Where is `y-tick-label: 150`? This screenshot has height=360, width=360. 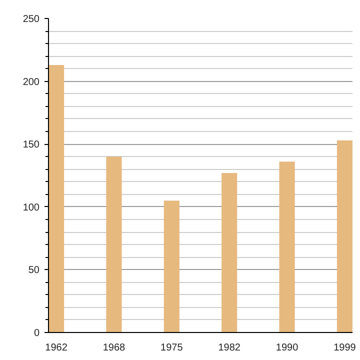
y-tick-label: 150 is located at coordinates (31, 145).